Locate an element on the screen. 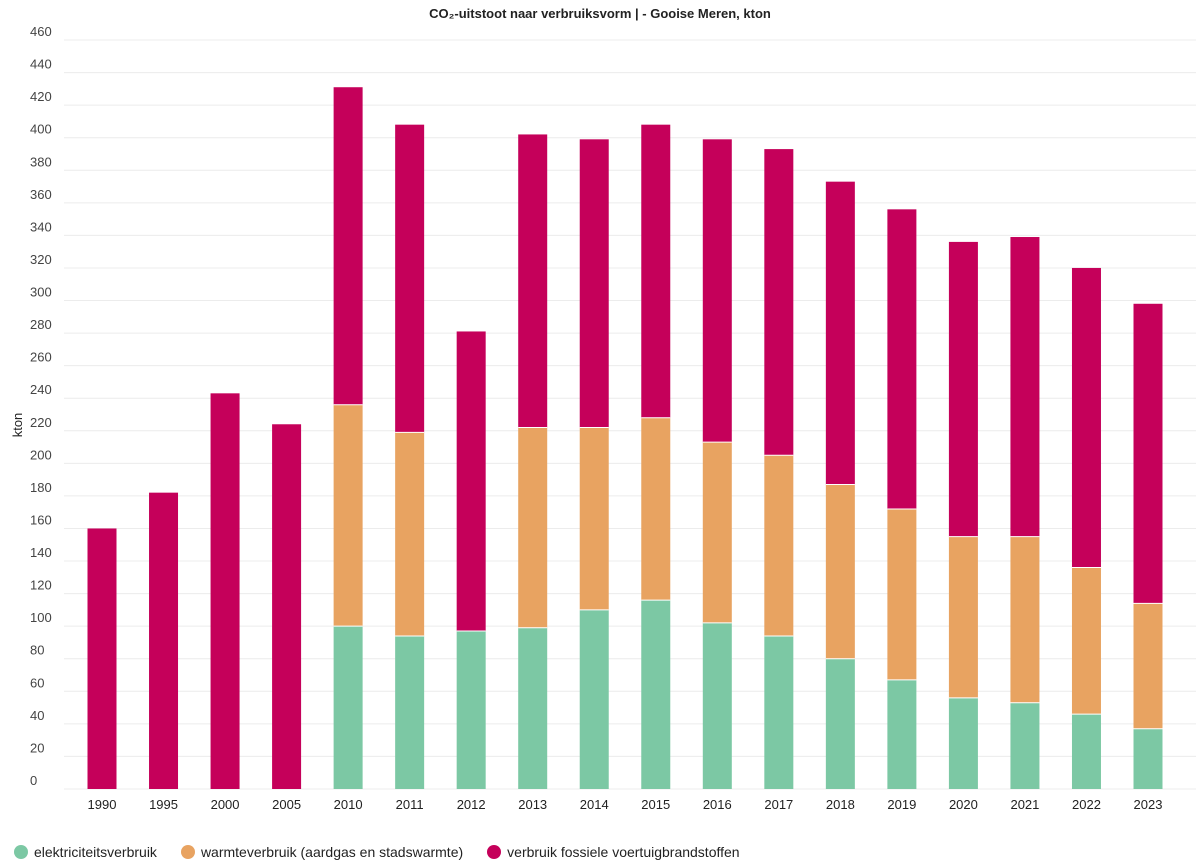 The image size is (1200, 862). x-tick-label: 2012 is located at coordinates (471, 804).